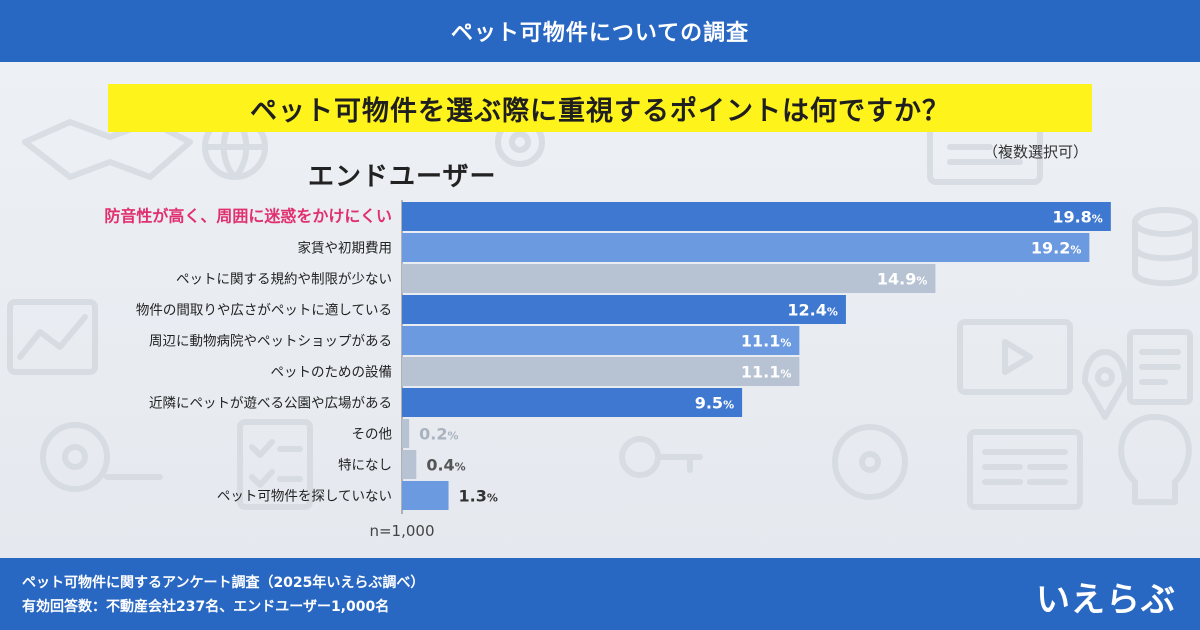 The width and height of the screenshot is (1200, 630). I want to click on category-label-7: 近隣にペットが遊べる公園や広場がある, so click(270, 404).